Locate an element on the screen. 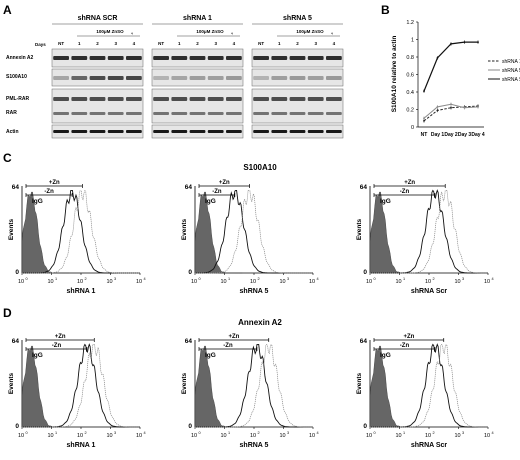 This screenshot has width=520, height=460. x-tick-exponent: 4 is located at coordinates (493, 433).